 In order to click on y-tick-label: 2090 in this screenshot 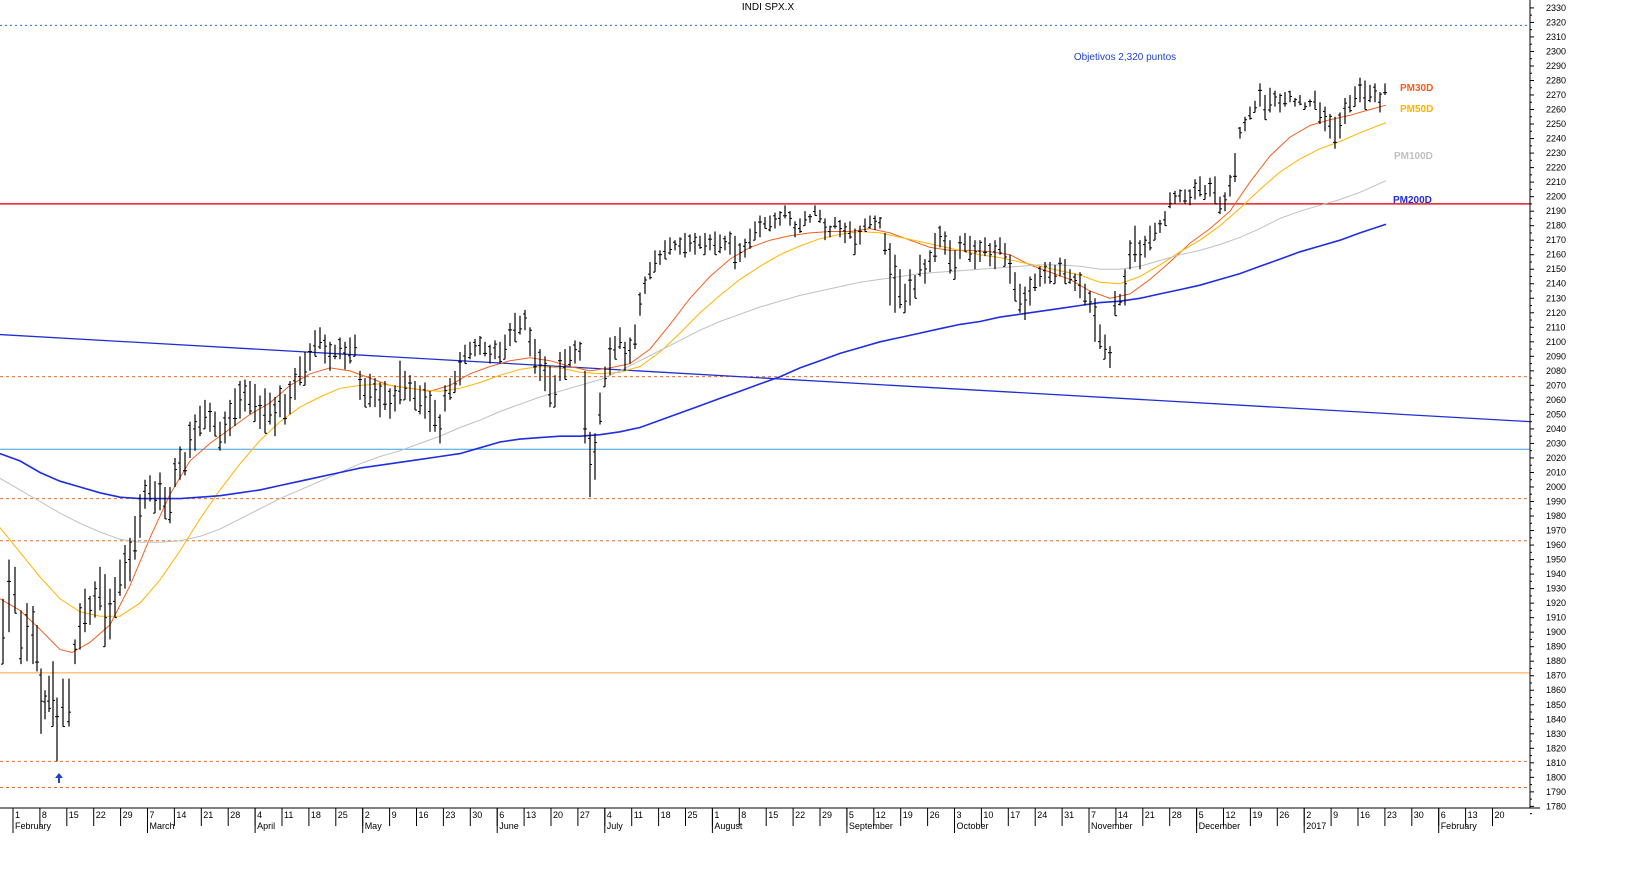, I will do `click(1556, 356)`.